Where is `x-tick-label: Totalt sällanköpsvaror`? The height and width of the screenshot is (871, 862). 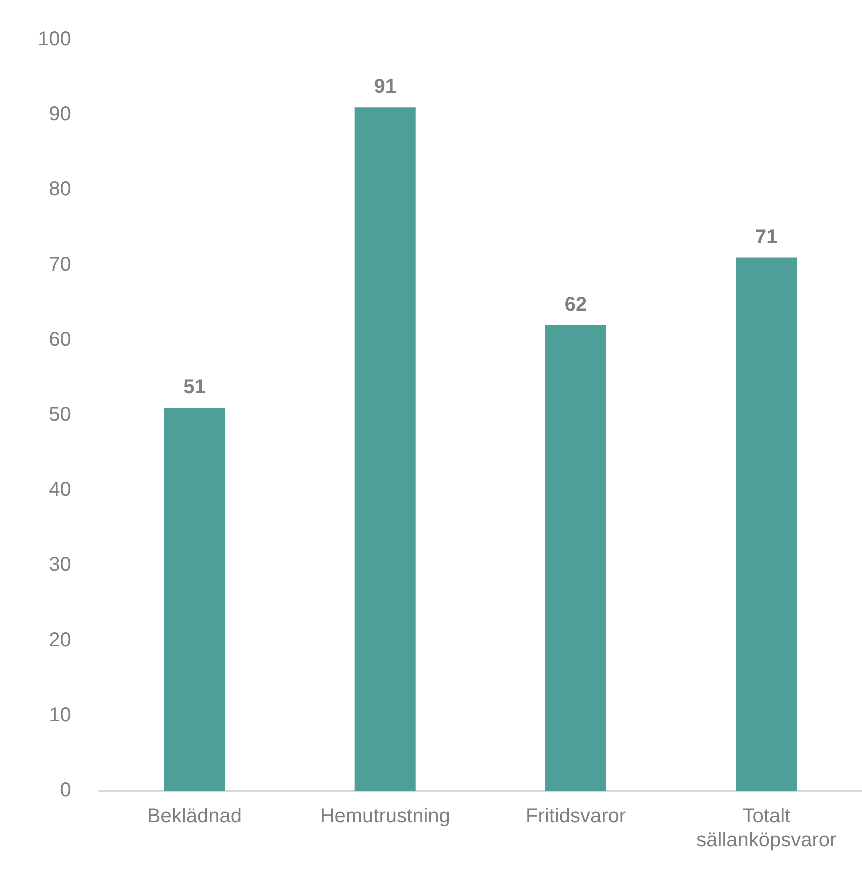
x-tick-label: Totalt sällanköpsvaror is located at coordinates (767, 829).